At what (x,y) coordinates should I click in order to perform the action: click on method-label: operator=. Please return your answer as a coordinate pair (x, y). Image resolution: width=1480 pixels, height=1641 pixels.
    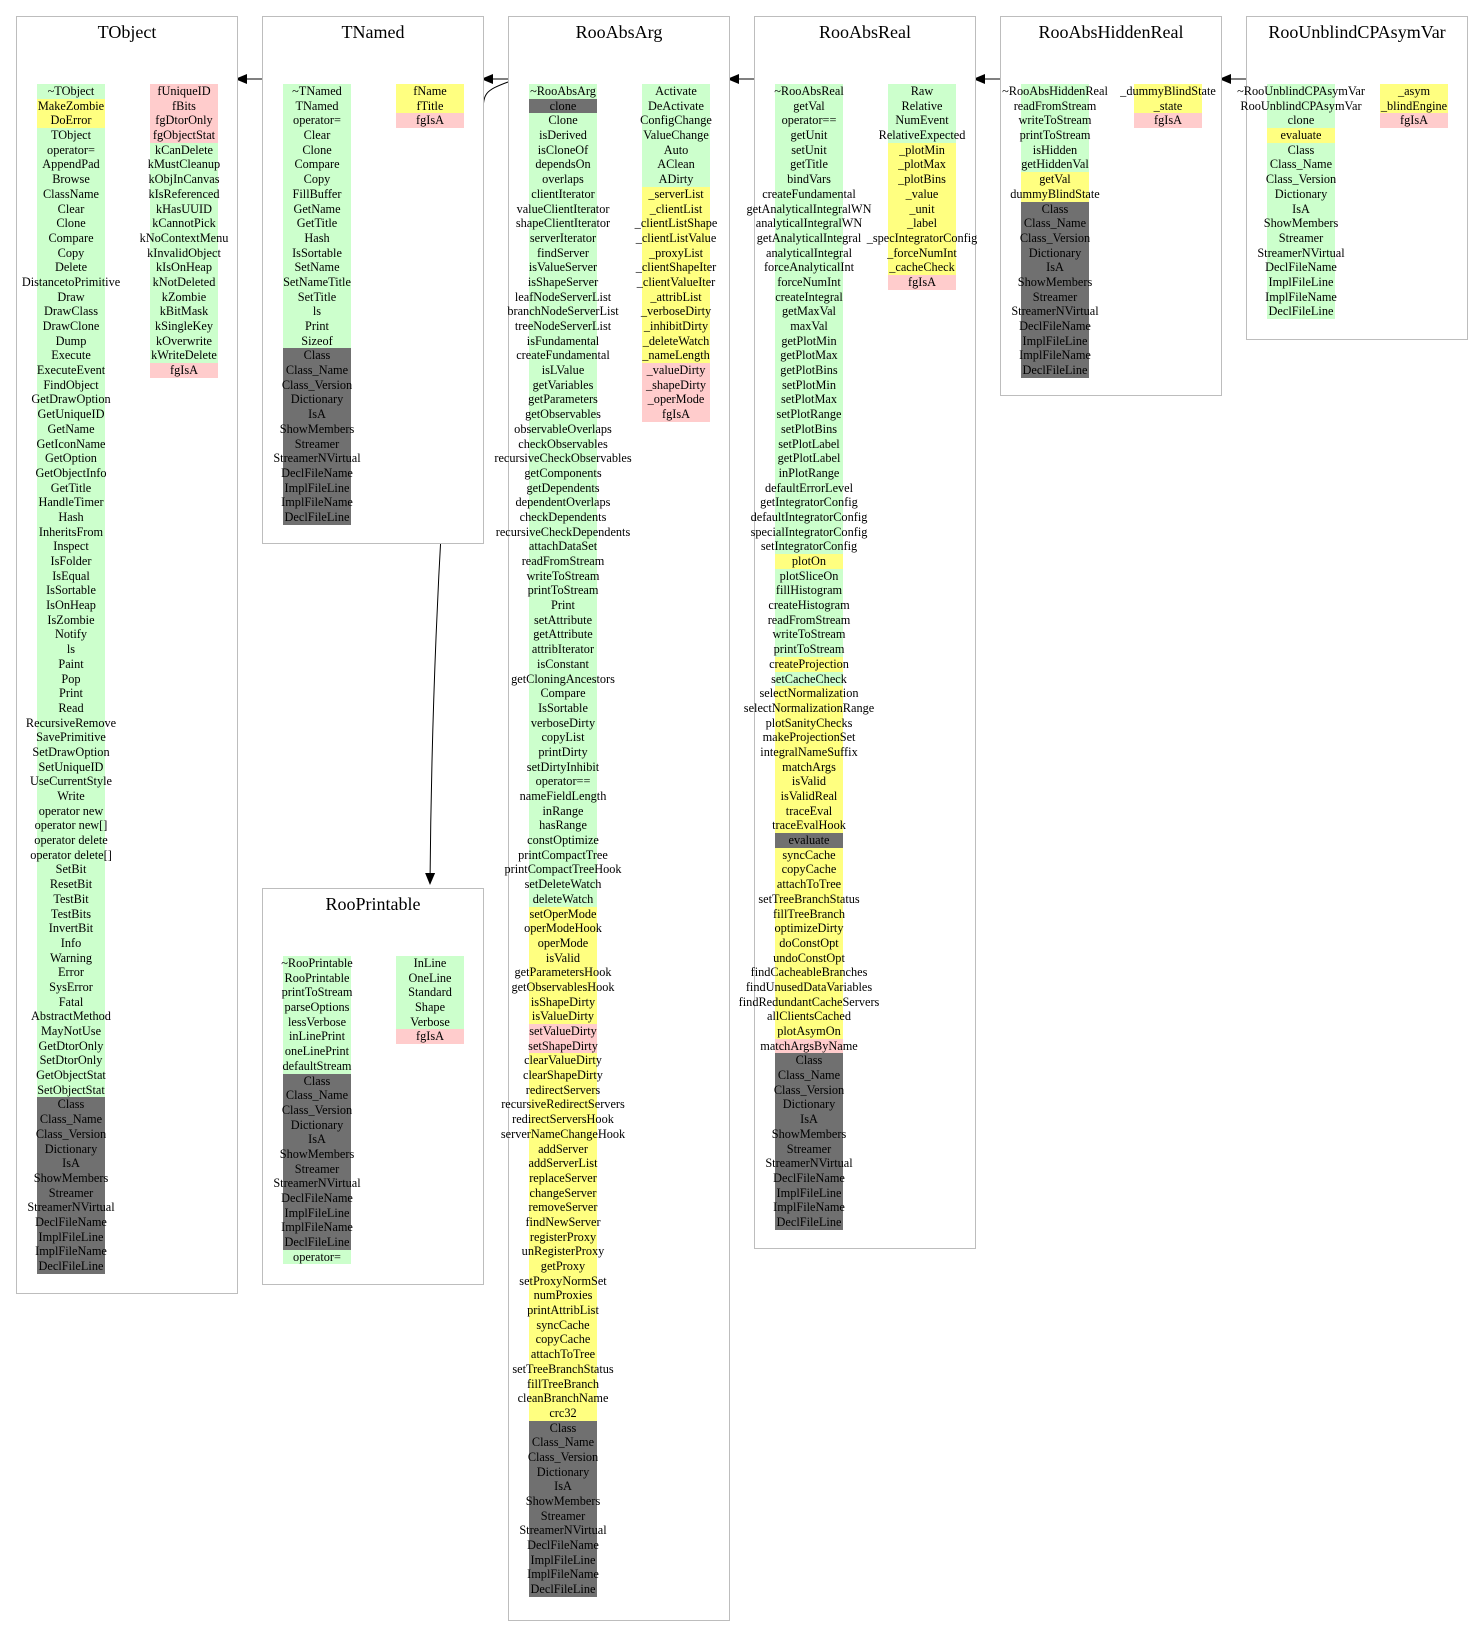
    Looking at the image, I should click on (317, 120).